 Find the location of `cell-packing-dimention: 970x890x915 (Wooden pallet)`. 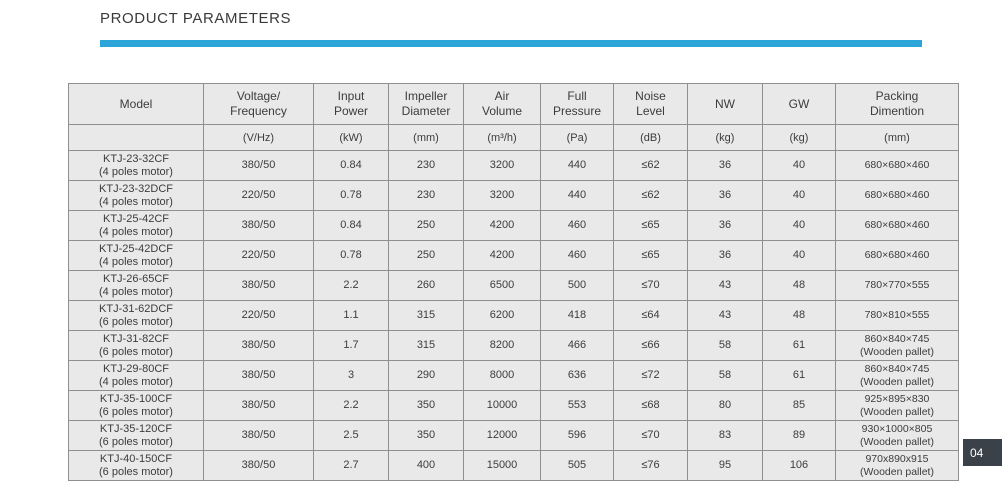

cell-packing-dimention: 970x890x915 (Wooden pallet) is located at coordinates (897, 465).